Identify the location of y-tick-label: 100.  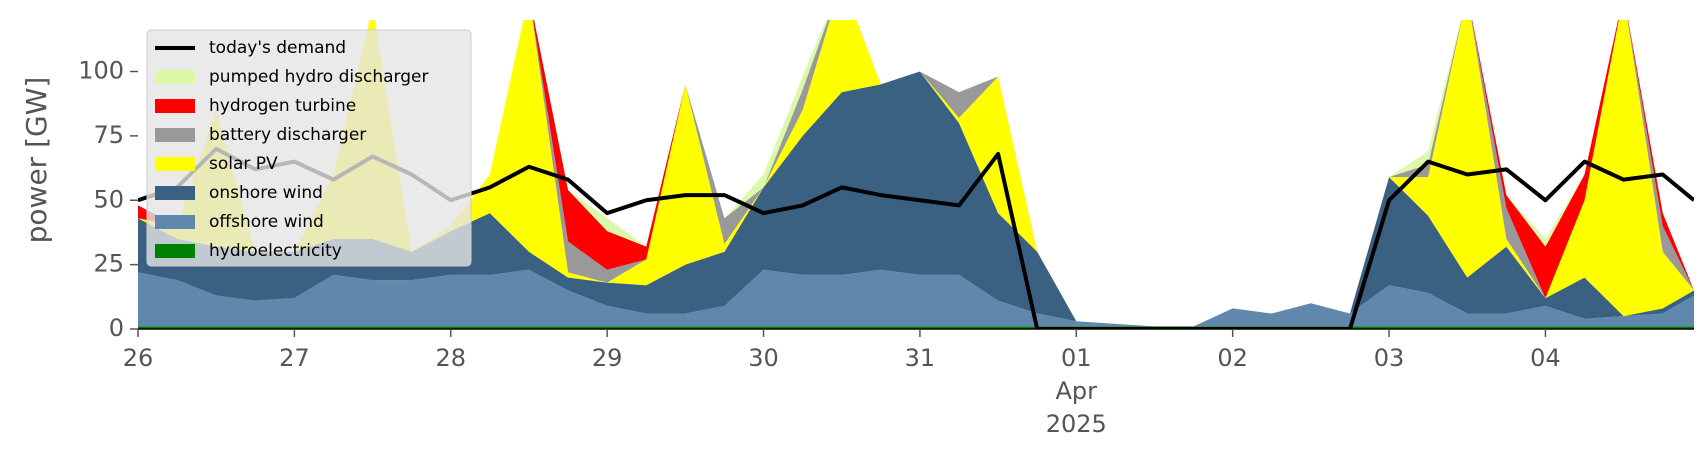
(101, 71).